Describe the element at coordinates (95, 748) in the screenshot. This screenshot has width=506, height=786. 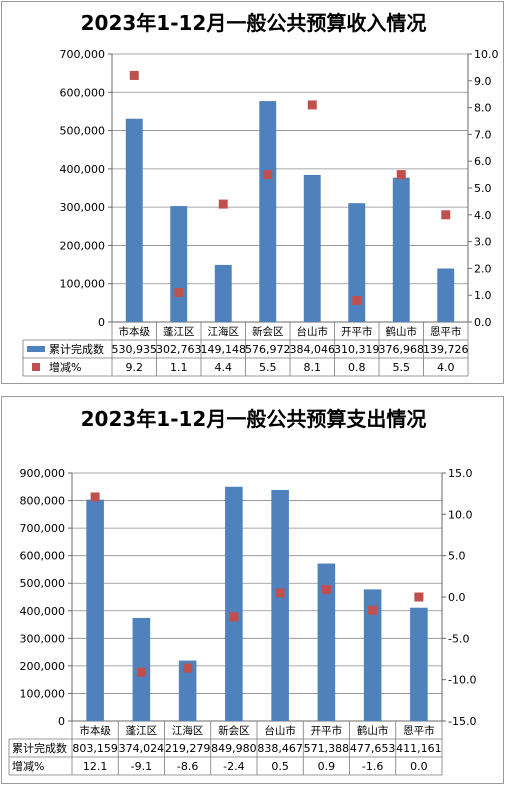
I see `table-value-cell: 803,159` at that location.